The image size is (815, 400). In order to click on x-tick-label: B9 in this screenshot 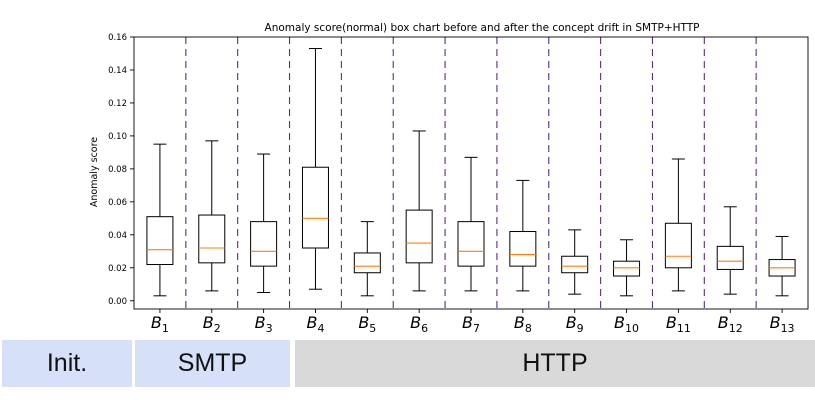, I will do `click(575, 324)`.